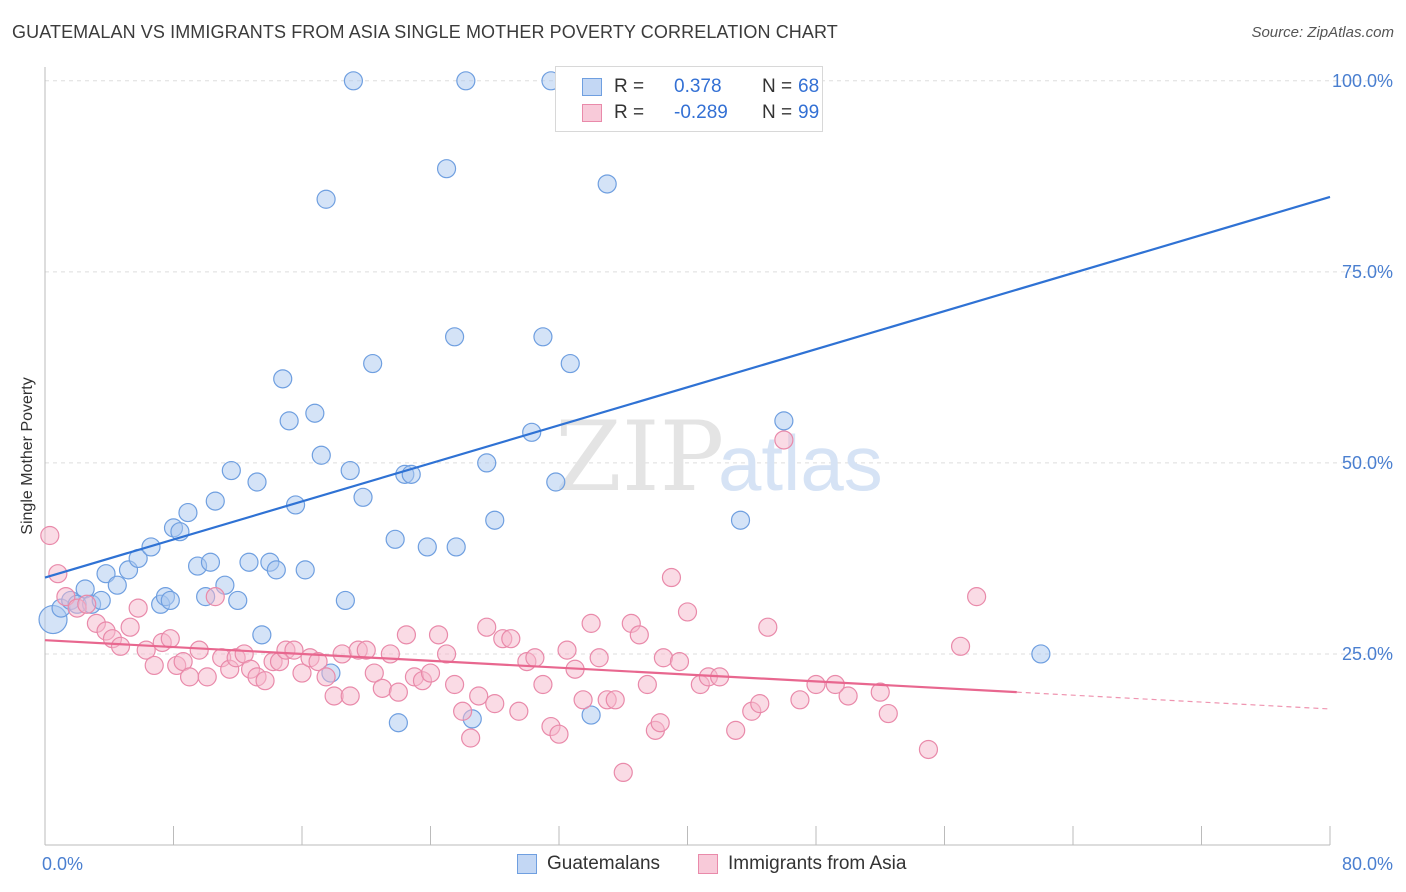  I want to click on trend-line-immigrants, so click(530, 666).